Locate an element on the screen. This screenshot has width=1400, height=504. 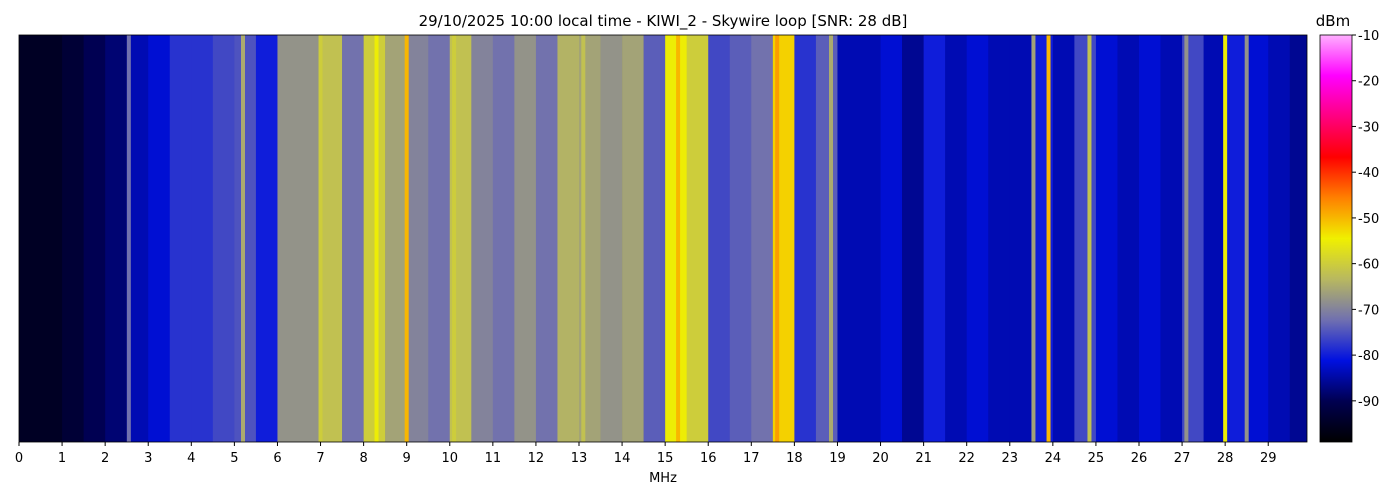
x-tick-label: 8 is located at coordinates (363, 458).